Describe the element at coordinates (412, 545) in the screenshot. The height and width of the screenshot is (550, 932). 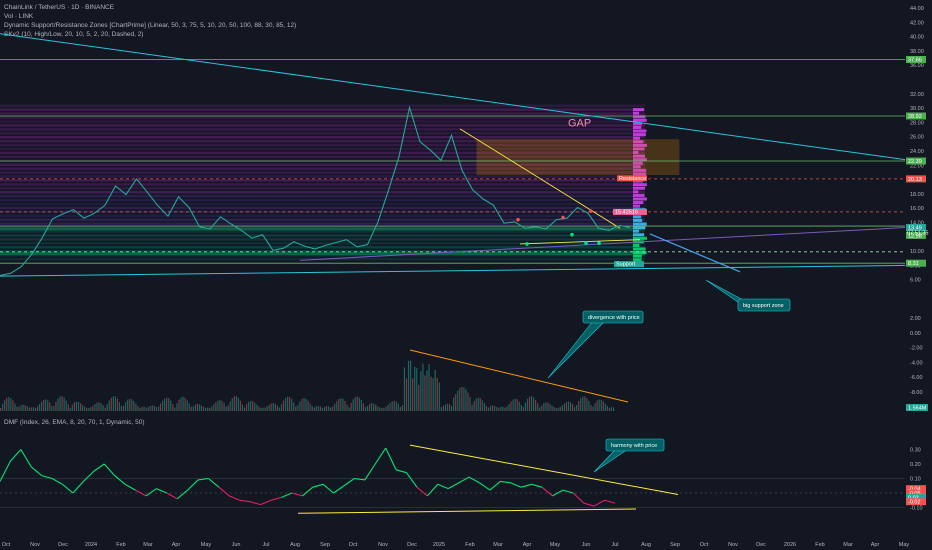
I see `time-tick: Dec` at that location.